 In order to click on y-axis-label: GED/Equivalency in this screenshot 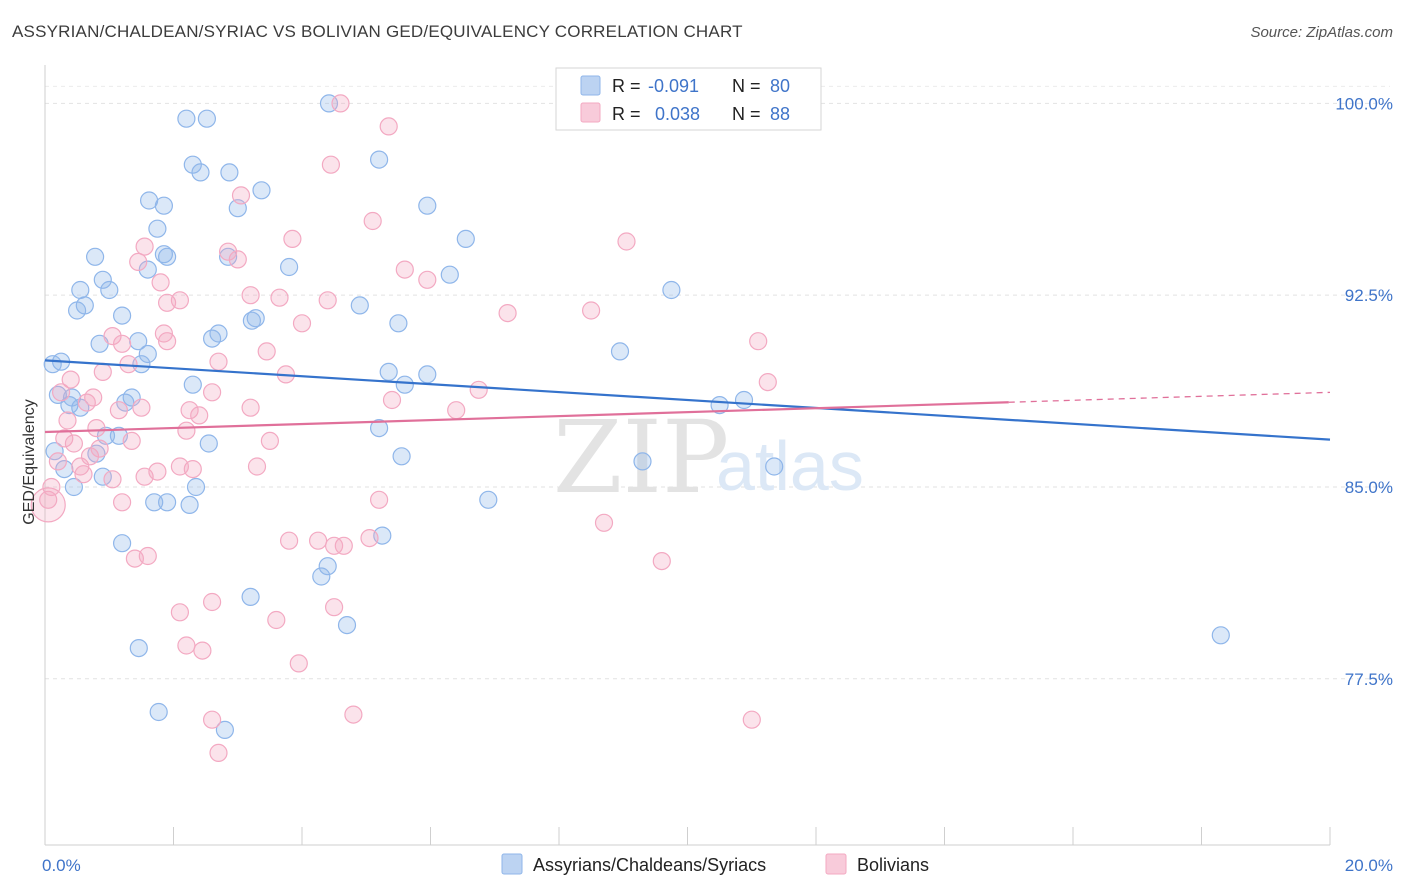, I will do `click(29, 461)`.